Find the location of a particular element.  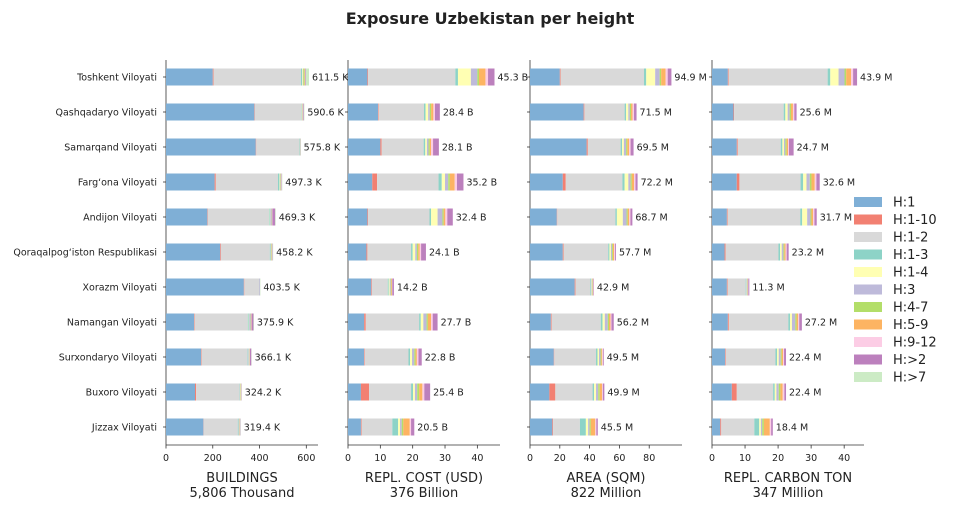

bar-total-label: 56.2 M is located at coordinates (633, 323).